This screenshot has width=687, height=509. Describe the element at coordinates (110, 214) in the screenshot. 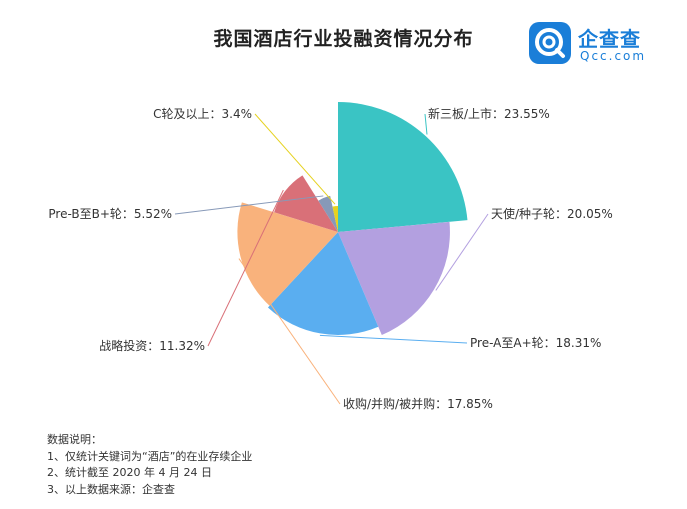

I see `slice-label: Pre-B至B+轮：5.52%` at that location.